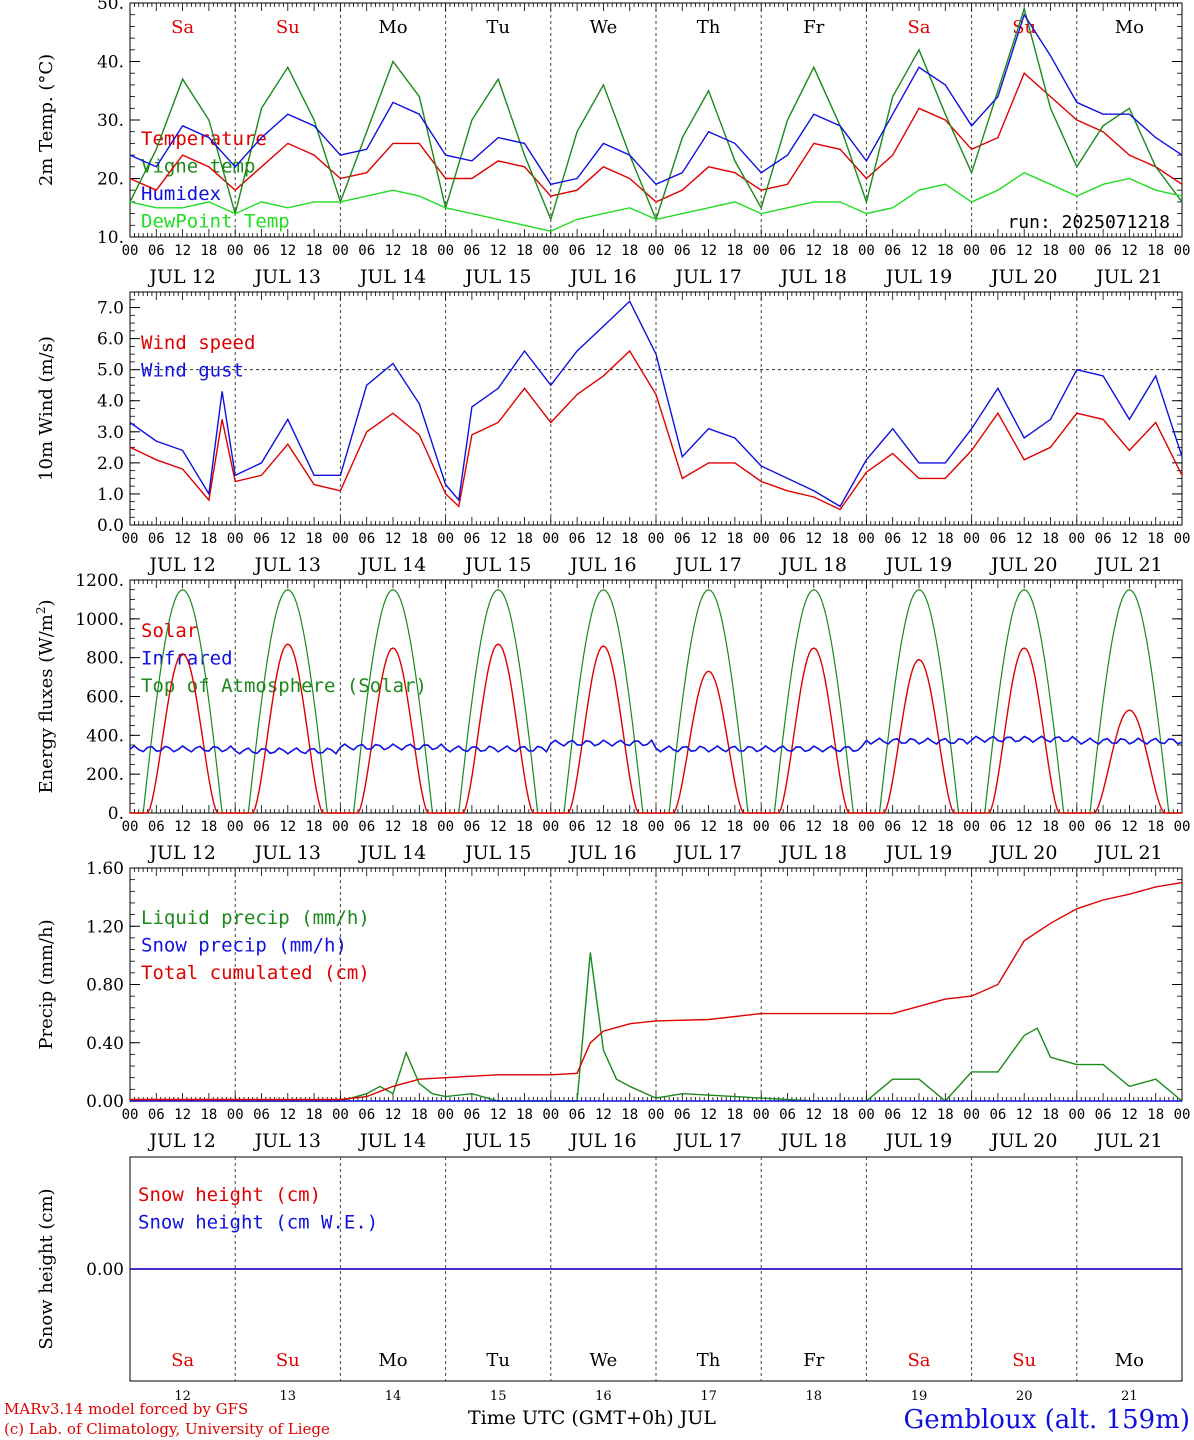  I want to click on day-name: Th, so click(709, 27).